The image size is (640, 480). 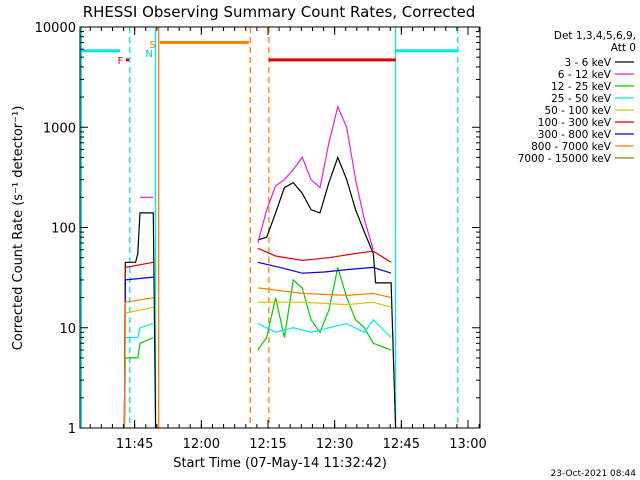 What do you see at coordinates (581, 87) in the screenshot?
I see `legend-label: 12 - 25 keV` at bounding box center [581, 87].